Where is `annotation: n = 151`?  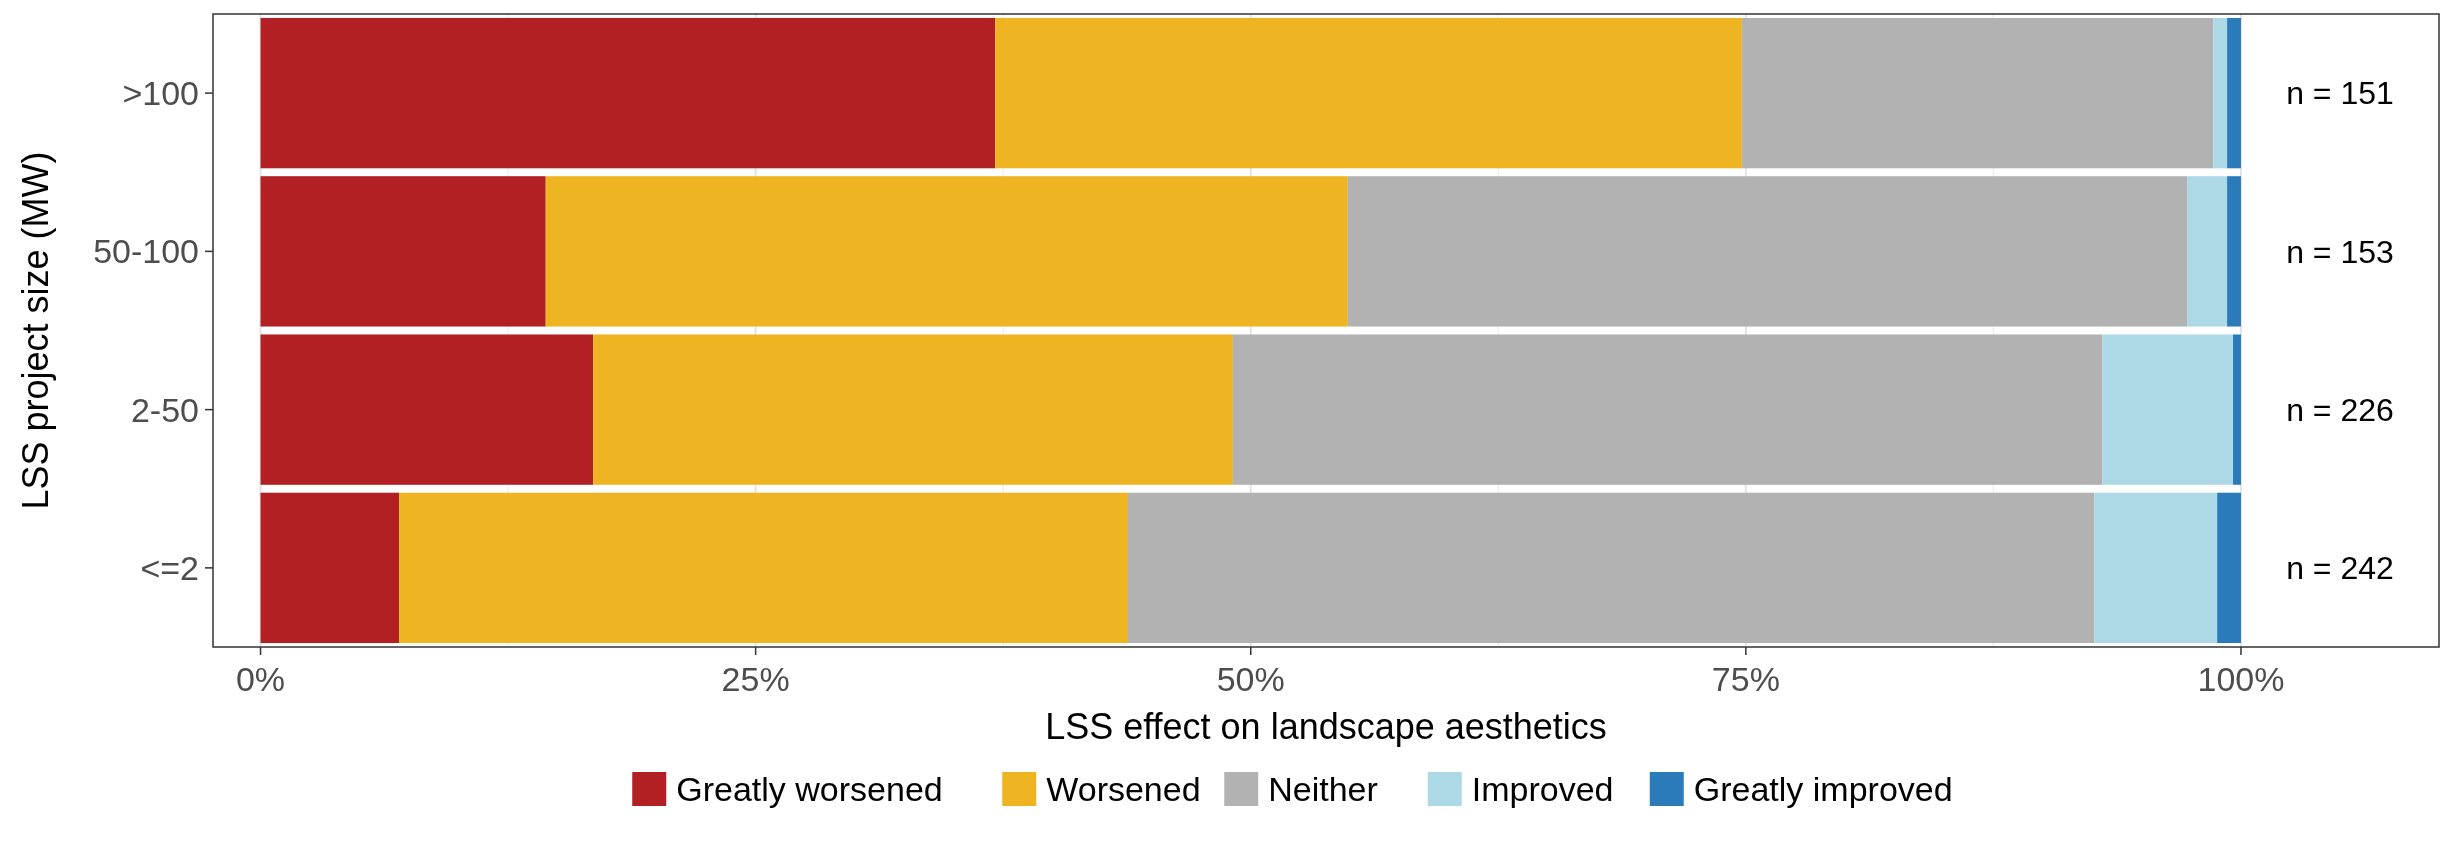 annotation: n = 151 is located at coordinates (2340, 93).